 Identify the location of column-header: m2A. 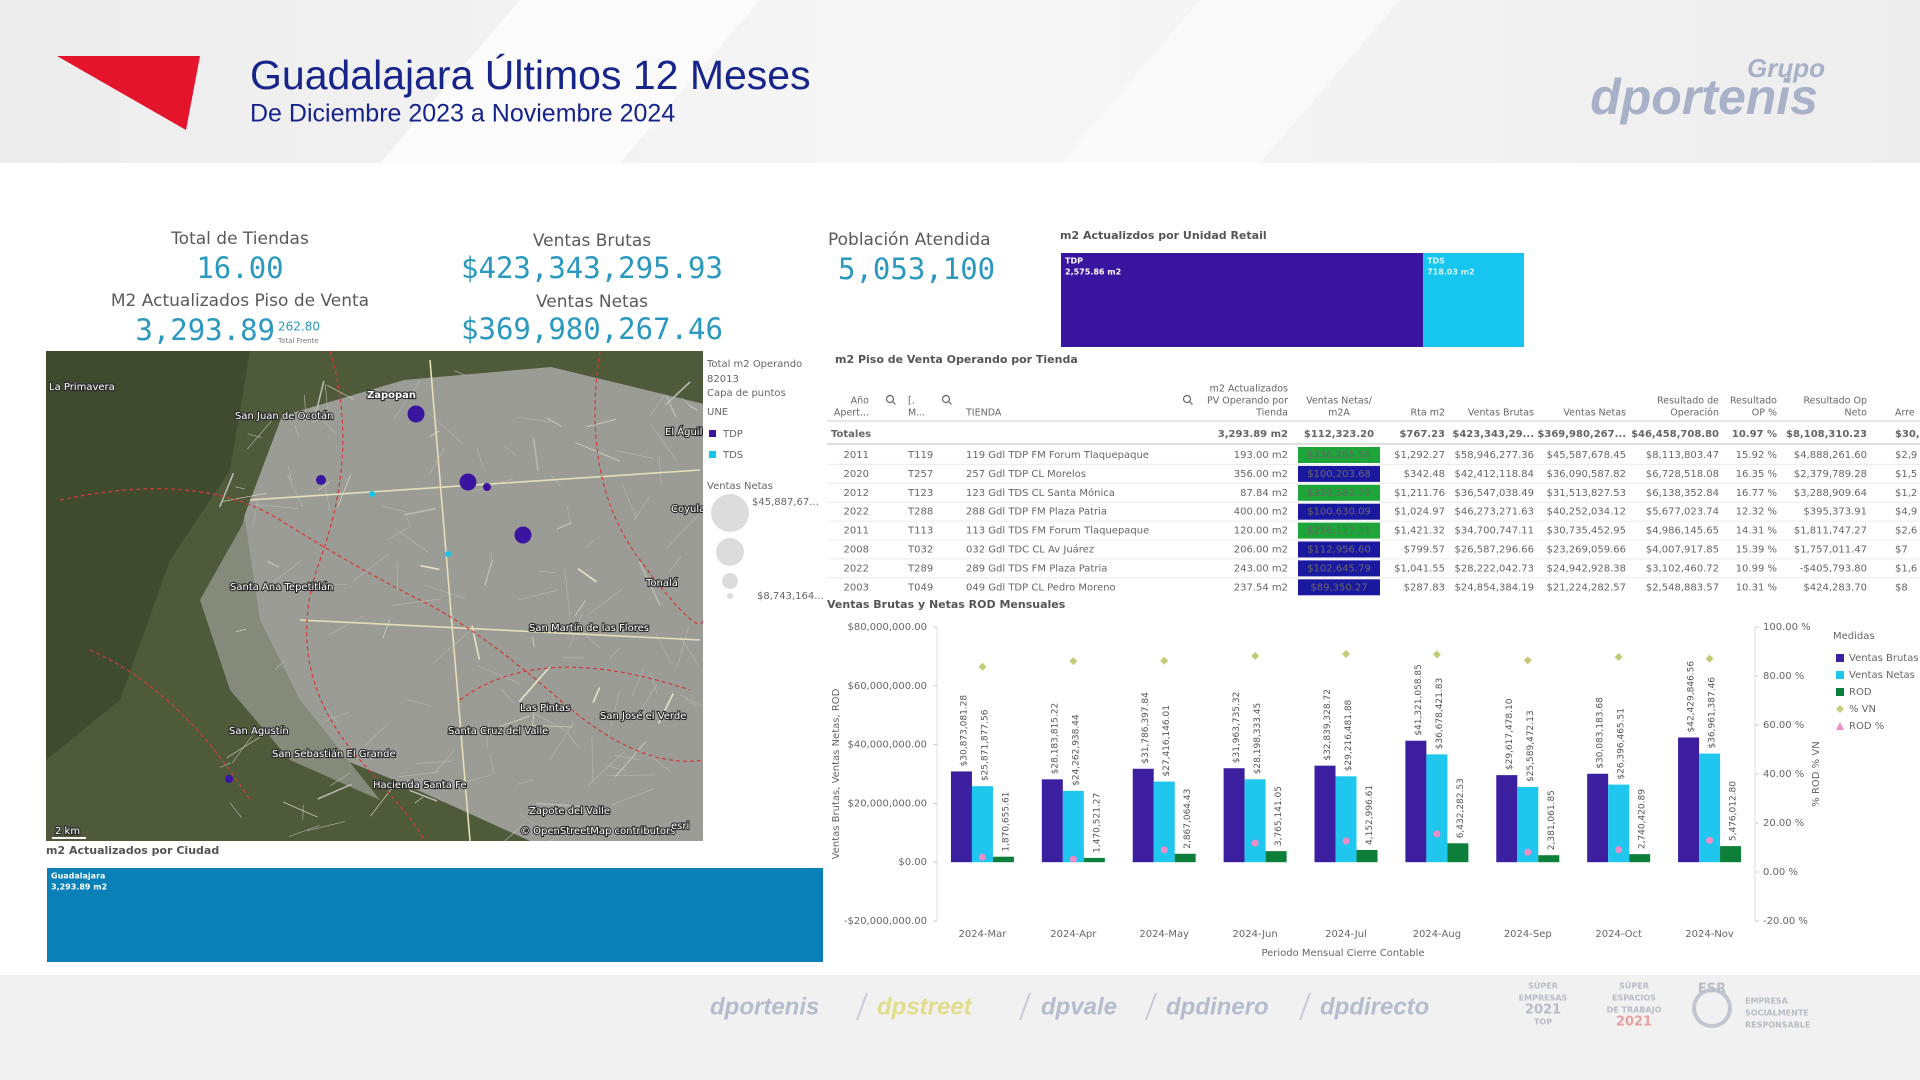
(1339, 413).